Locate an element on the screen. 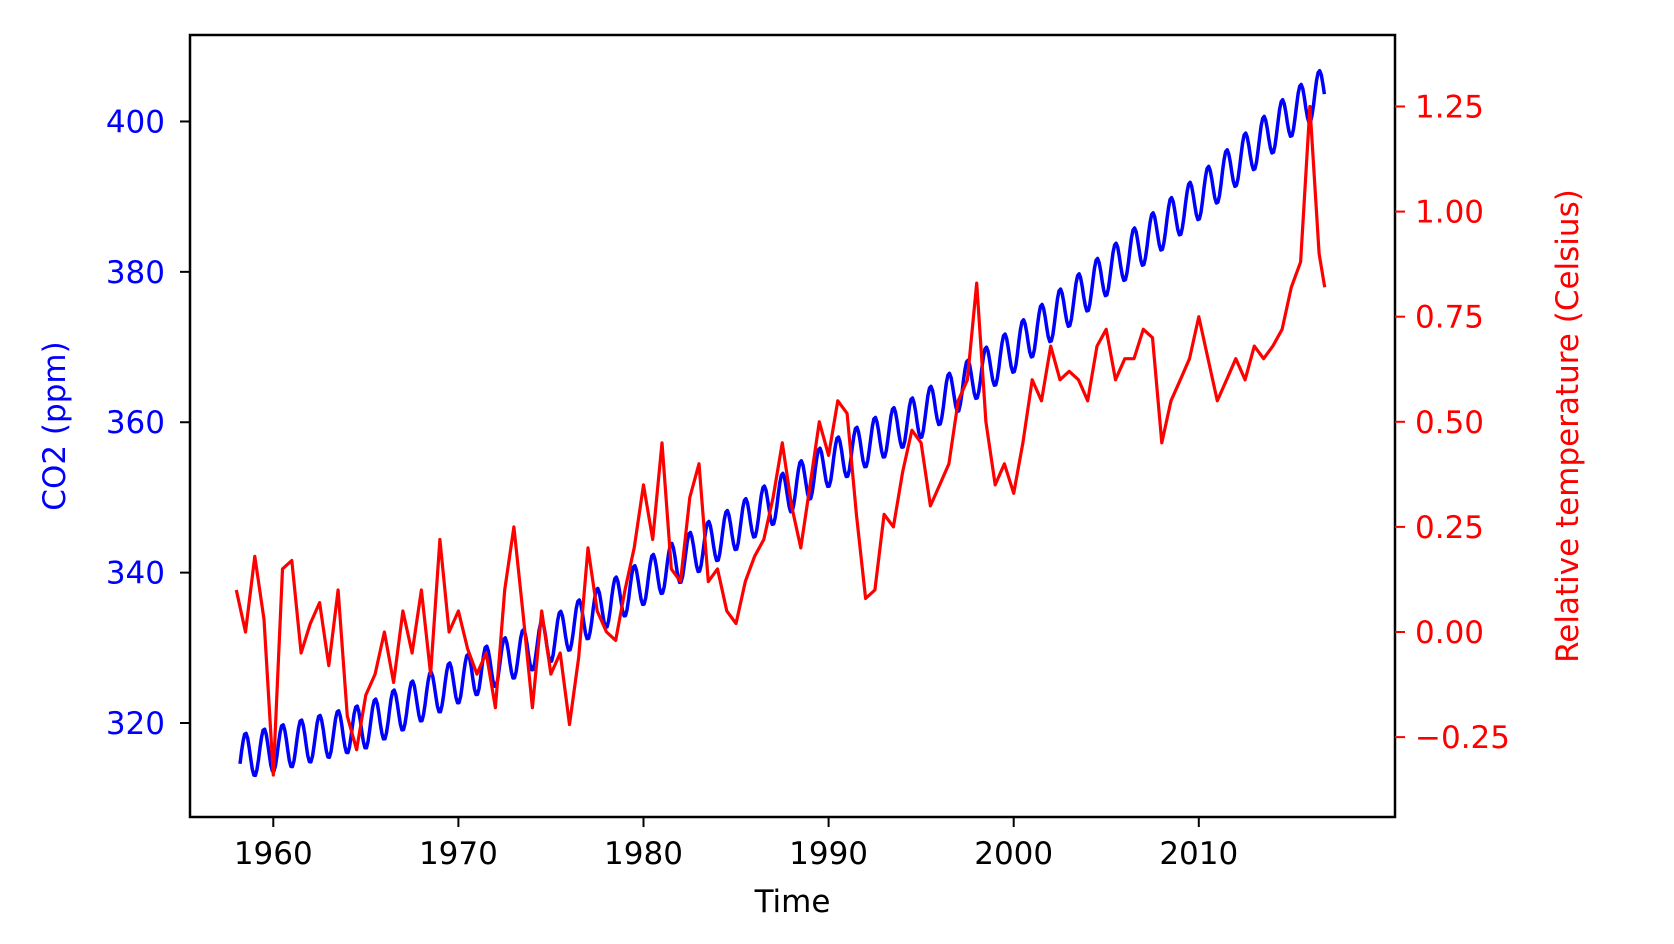 This screenshot has width=1674, height=944. x-axis-title: Time is located at coordinates (792, 902).